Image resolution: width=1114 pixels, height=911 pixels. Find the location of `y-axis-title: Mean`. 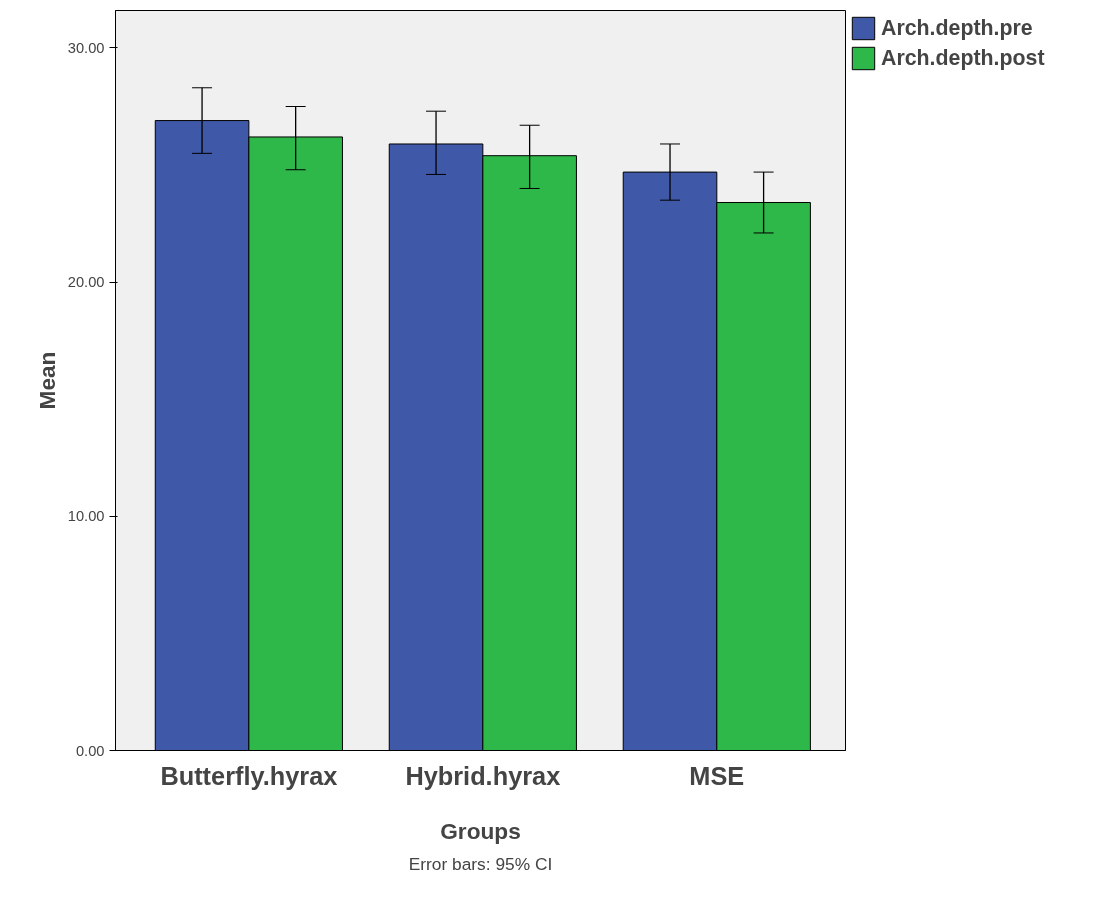

y-axis-title: Mean is located at coordinates (46, 380).